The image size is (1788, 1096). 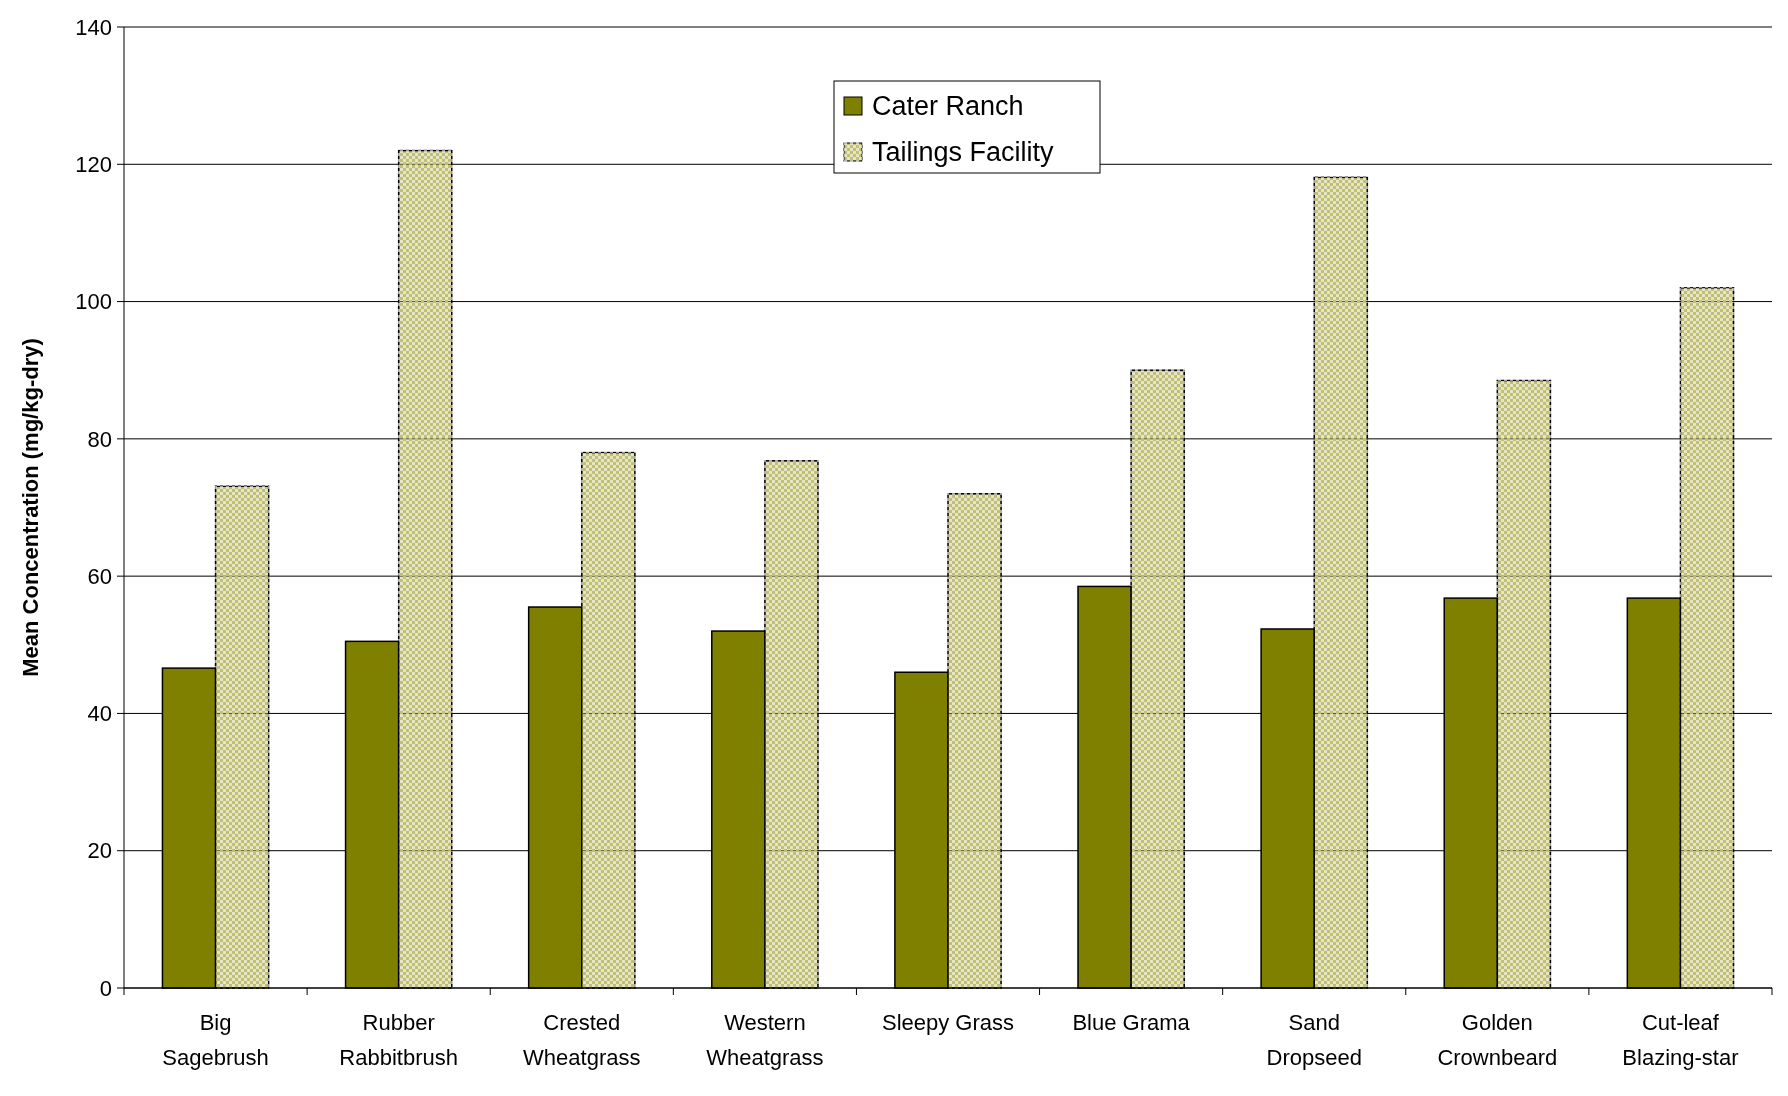 What do you see at coordinates (1131, 1022) in the screenshot?
I see `x-tick-label: Blue Grama` at bounding box center [1131, 1022].